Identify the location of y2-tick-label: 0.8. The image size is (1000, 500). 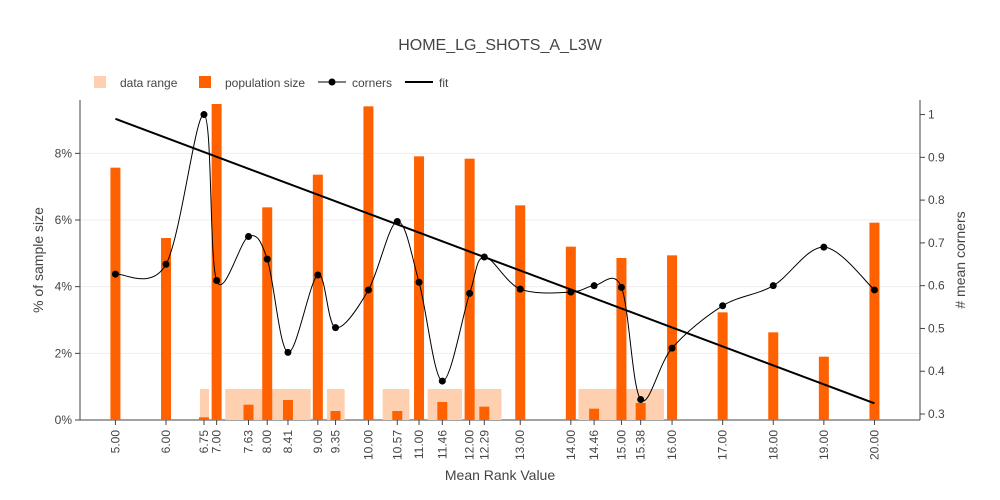
(936, 200).